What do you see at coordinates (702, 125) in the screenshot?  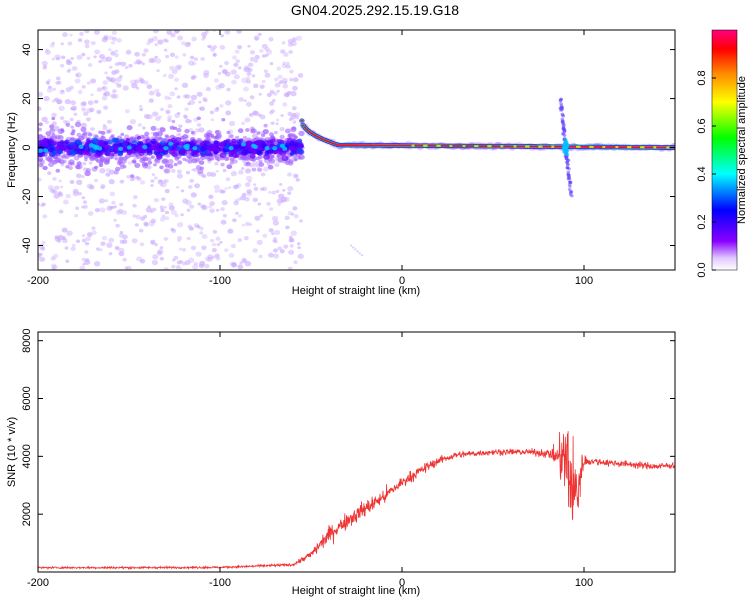 I see `colorbar-tick-label: 0.6` at bounding box center [702, 125].